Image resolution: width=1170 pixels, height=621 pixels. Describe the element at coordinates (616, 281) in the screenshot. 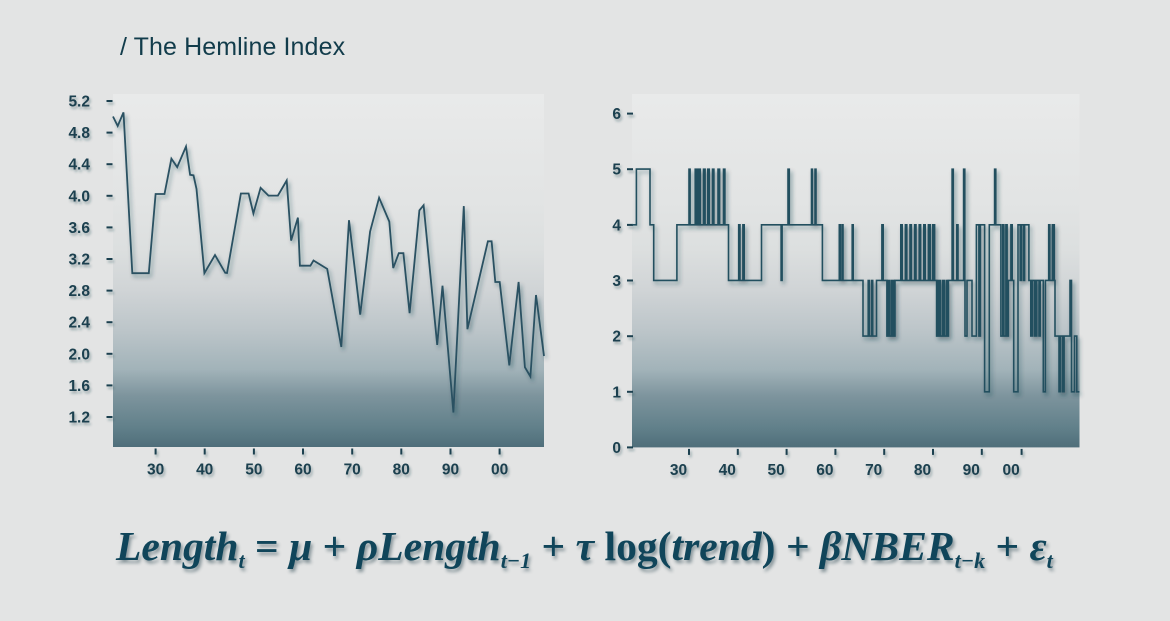

I see `svg-text: 3` at that location.